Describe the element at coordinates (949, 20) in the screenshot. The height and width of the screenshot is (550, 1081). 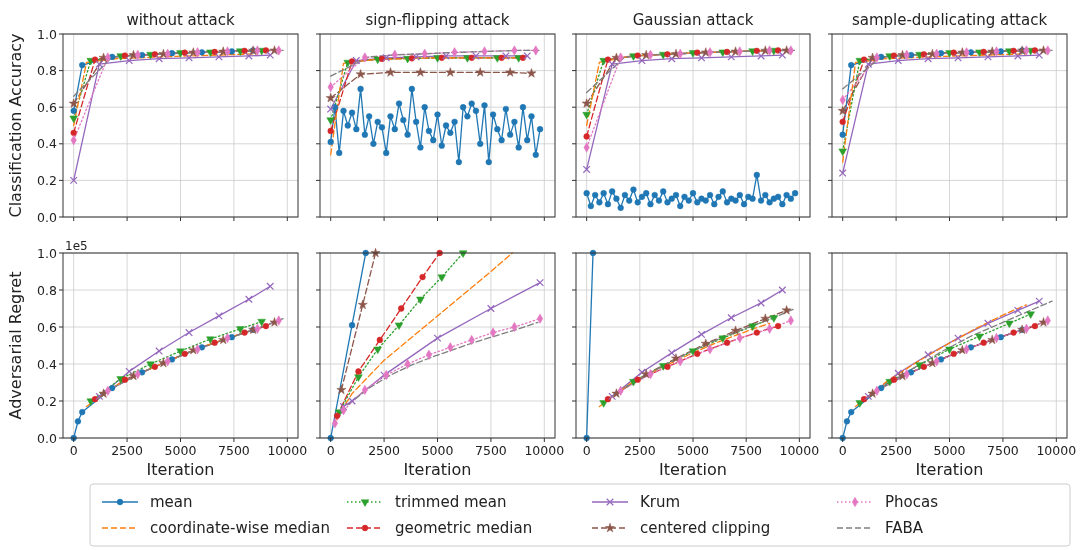
I see `chart-title: sample-duplicating attack` at that location.